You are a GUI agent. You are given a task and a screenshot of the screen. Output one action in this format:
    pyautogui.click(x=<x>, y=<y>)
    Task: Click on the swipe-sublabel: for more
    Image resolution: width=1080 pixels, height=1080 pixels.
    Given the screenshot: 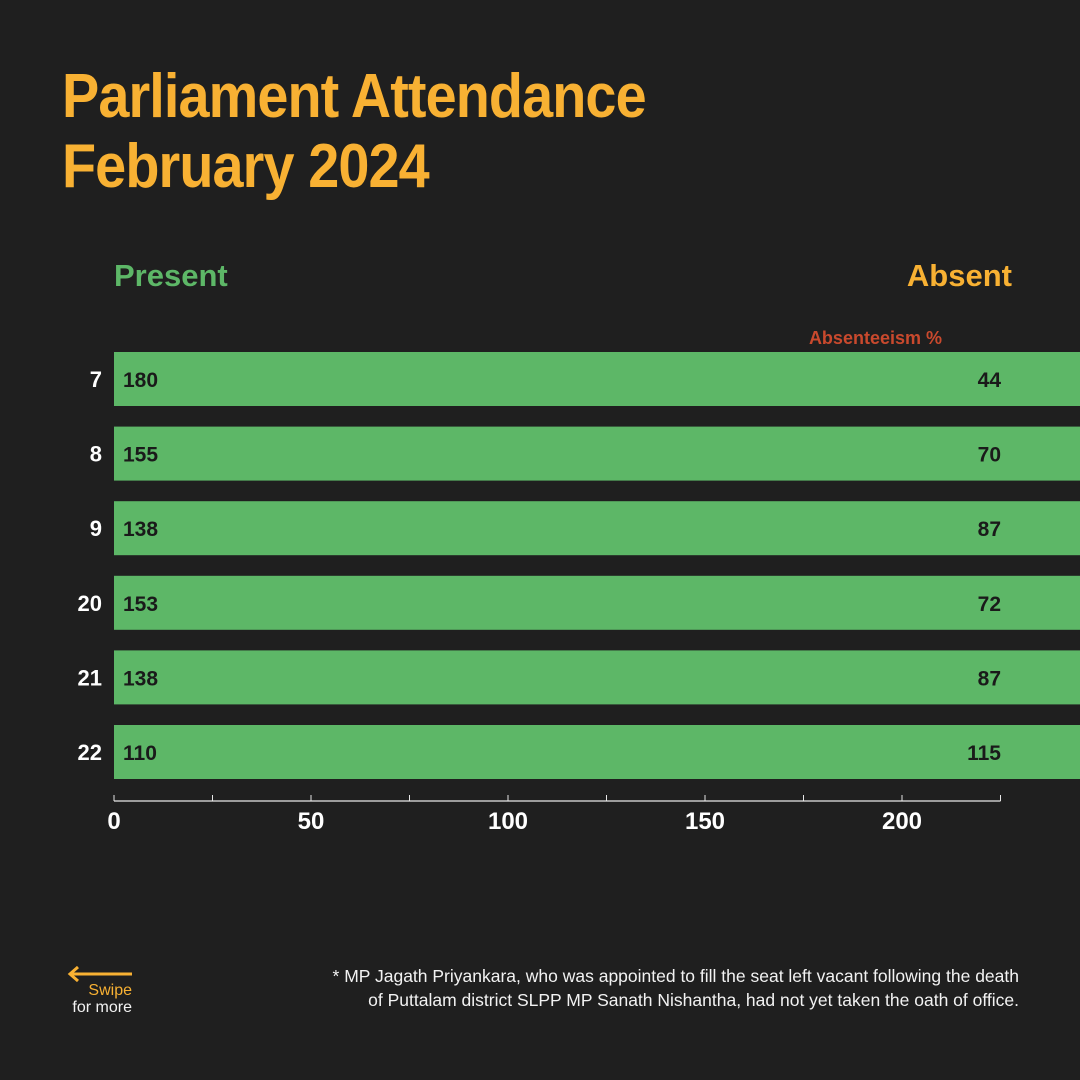 What is the action you would take?
    pyautogui.click(x=102, y=1007)
    